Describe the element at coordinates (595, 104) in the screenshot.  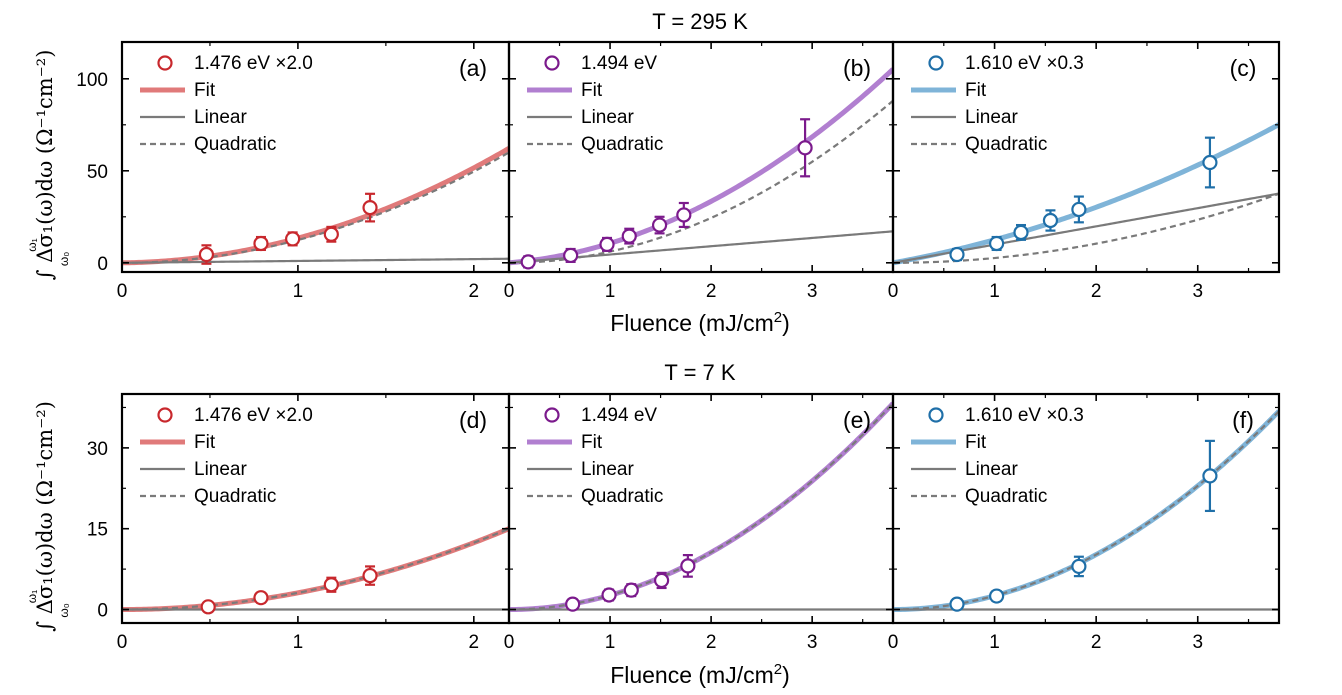
I see `legend: 1.494 eV Fit Linear Quadratic` at that location.